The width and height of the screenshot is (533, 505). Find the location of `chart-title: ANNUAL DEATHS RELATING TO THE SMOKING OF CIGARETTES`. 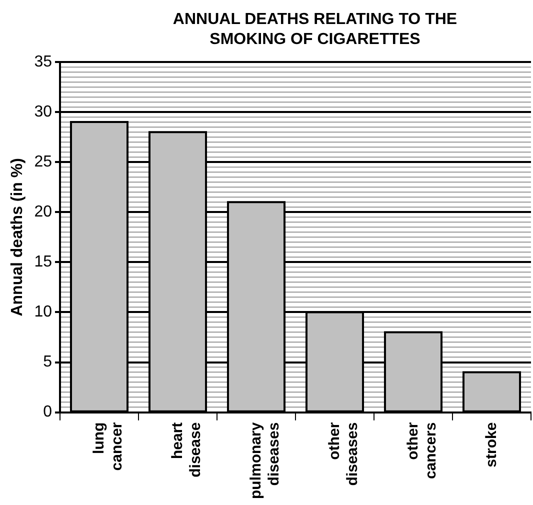

chart-title: ANNUAL DEATHS RELATING TO THE SMOKING OF CIGARETTES is located at coordinates (315, 30).